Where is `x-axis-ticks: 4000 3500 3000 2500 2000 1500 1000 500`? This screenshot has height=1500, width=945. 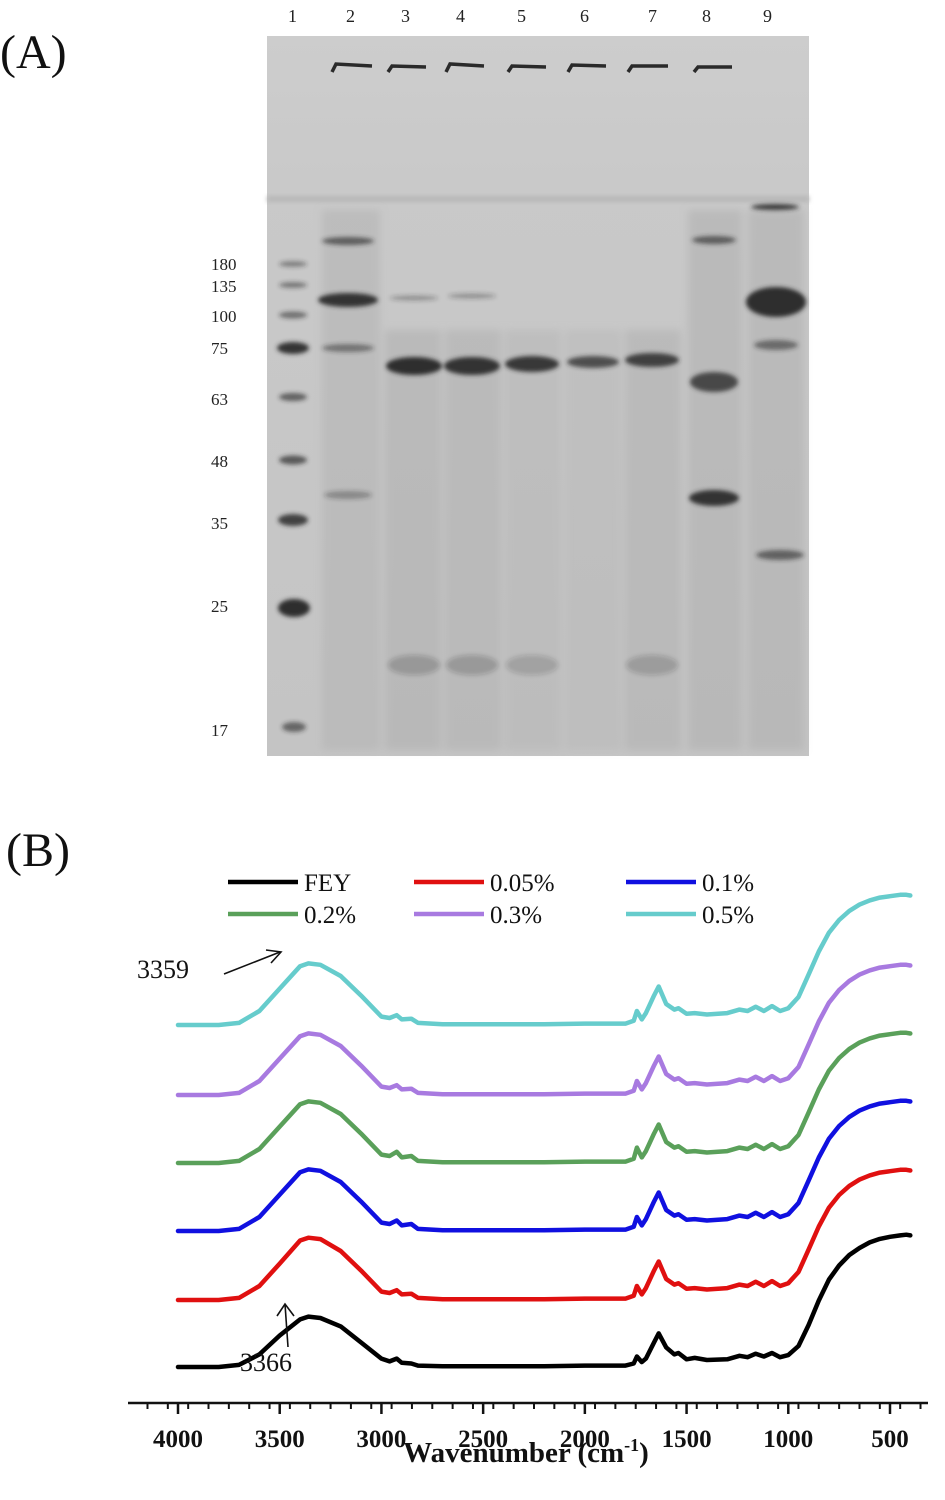
x-axis-ticks: 4000 3500 3000 2500 2000 1500 1000 500 is located at coordinates (534, 1428).